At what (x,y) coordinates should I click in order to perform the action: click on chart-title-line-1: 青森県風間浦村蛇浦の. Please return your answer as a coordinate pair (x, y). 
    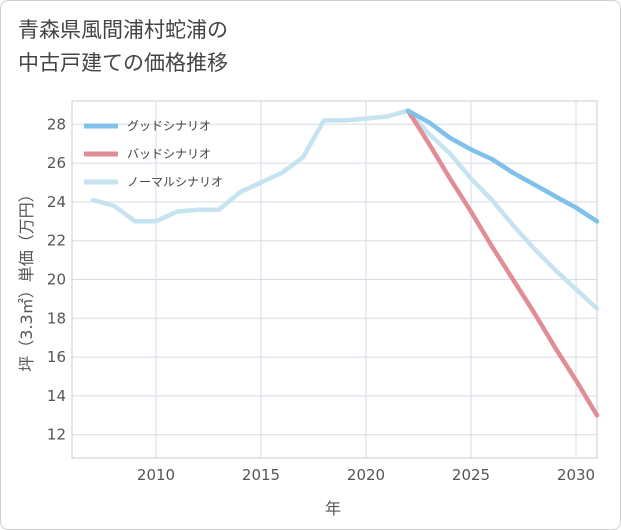
    Looking at the image, I should click on (123, 30).